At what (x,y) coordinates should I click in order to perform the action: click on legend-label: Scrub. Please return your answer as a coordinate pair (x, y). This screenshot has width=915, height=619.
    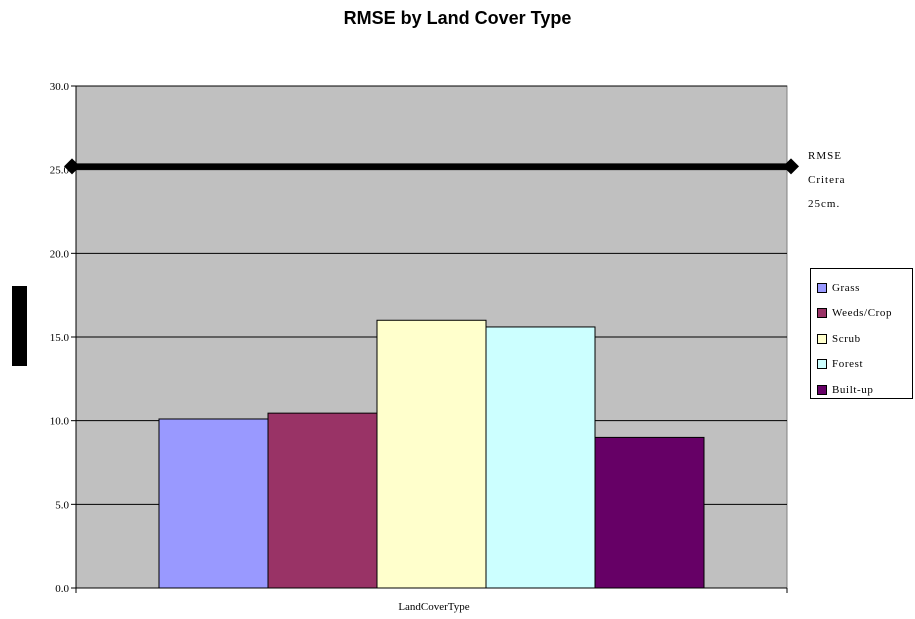
    Looking at the image, I should click on (846, 338).